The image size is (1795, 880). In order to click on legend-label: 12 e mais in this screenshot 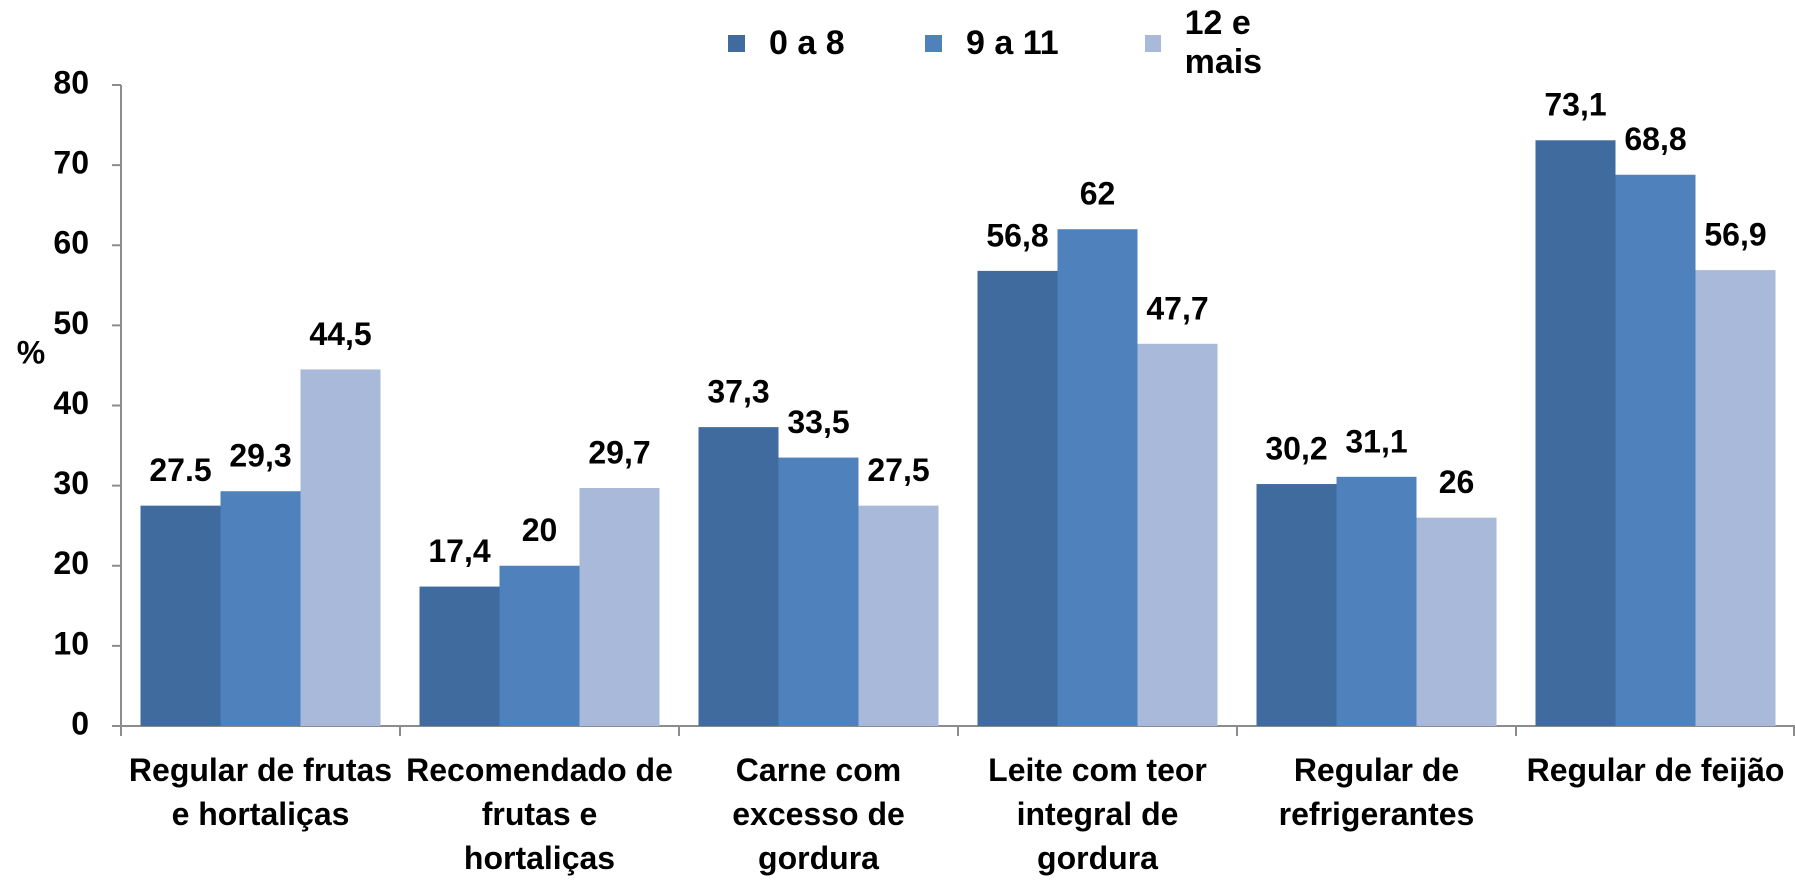, I will do `click(1223, 42)`.